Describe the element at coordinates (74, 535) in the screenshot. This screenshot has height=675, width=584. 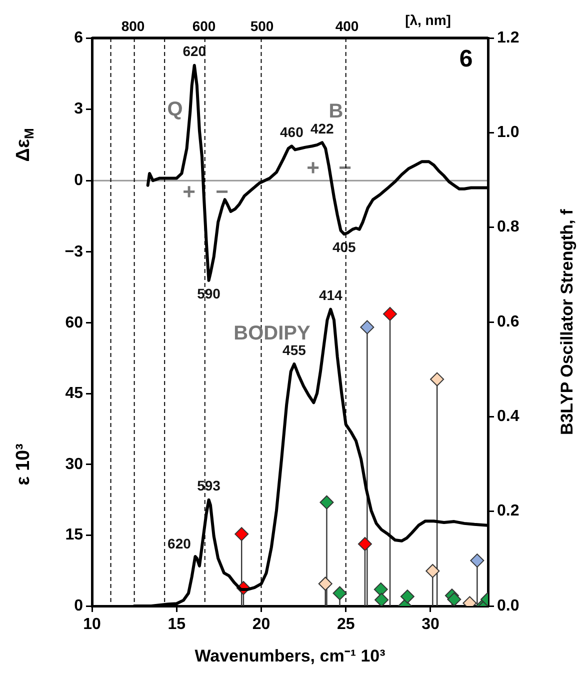
I see `y-tick-label: 15` at that location.